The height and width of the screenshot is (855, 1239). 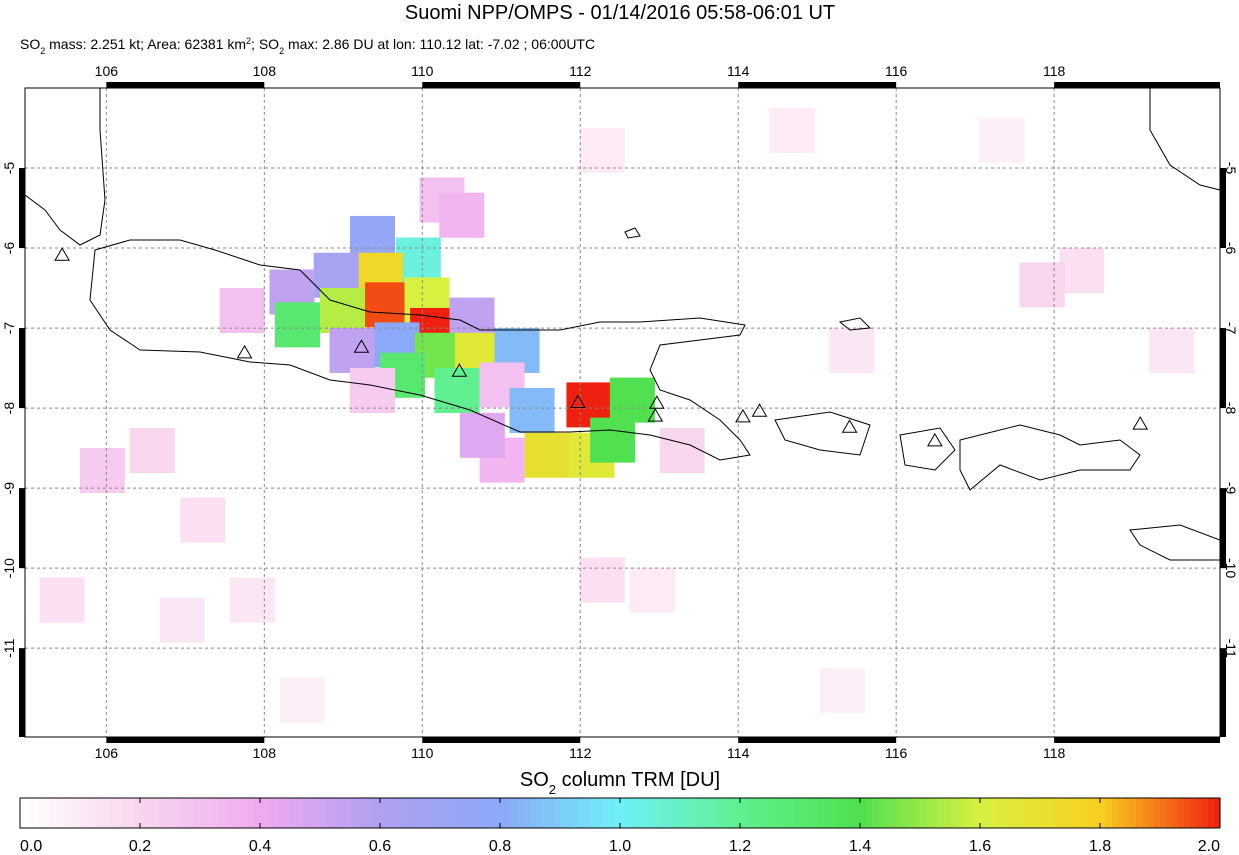 What do you see at coordinates (534, 780) in the screenshot?
I see `colorbar-title-part: SO` at bounding box center [534, 780].